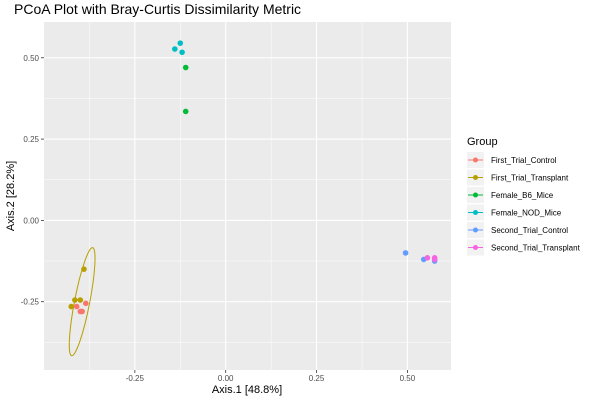 Image resolution: width=600 pixels, height=400 pixels. What do you see at coordinates (529, 230) in the screenshot?
I see `legend-label: Second_Trial_Control` at bounding box center [529, 230].